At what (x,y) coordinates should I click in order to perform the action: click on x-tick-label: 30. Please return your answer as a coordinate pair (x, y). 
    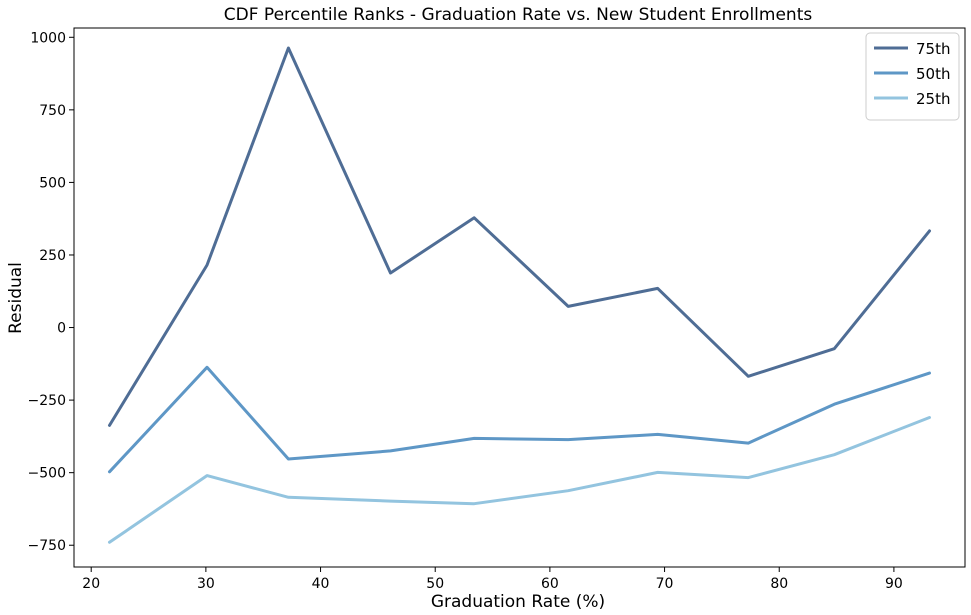
    Looking at the image, I should click on (206, 584).